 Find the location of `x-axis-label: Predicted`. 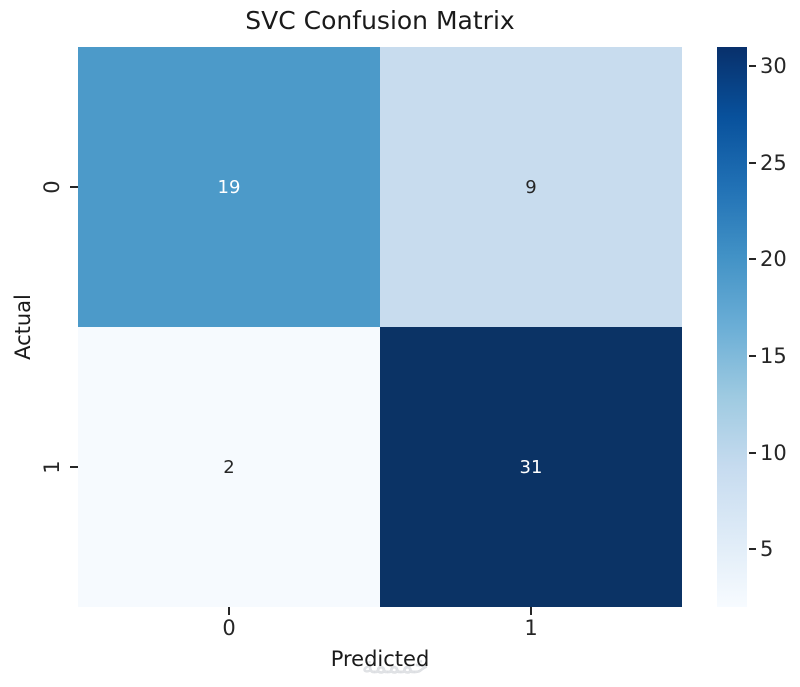

x-axis-label: Predicted is located at coordinates (380, 659).